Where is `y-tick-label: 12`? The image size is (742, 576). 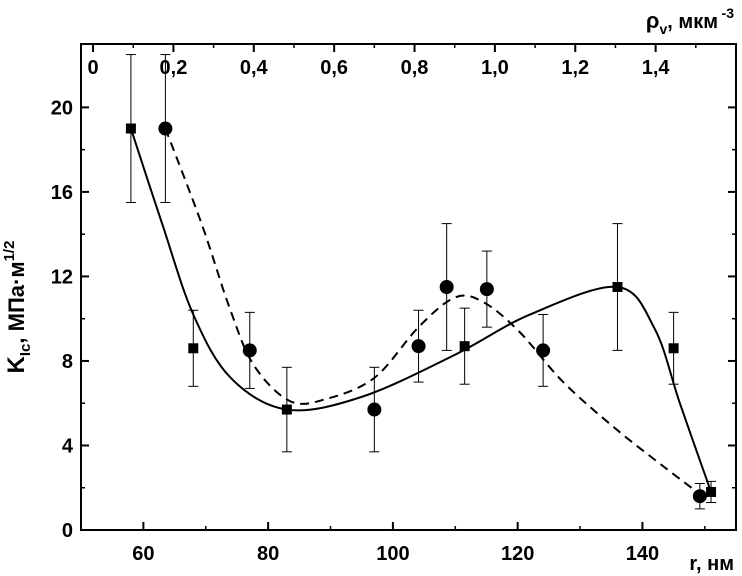
y-tick-label: 12 is located at coordinates (62, 277).